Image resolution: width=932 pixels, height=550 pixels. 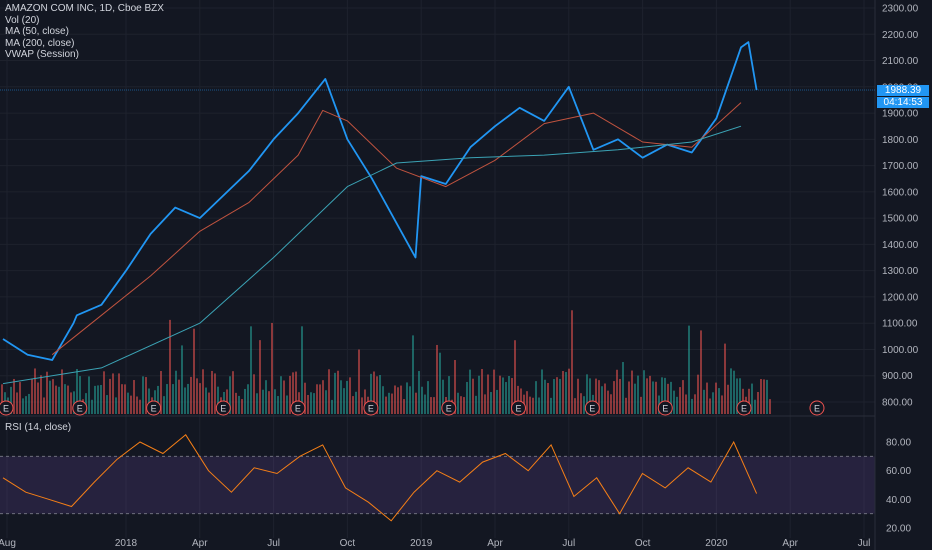 I want to click on rsi-tick-label: 80.00, so click(x=898, y=443).